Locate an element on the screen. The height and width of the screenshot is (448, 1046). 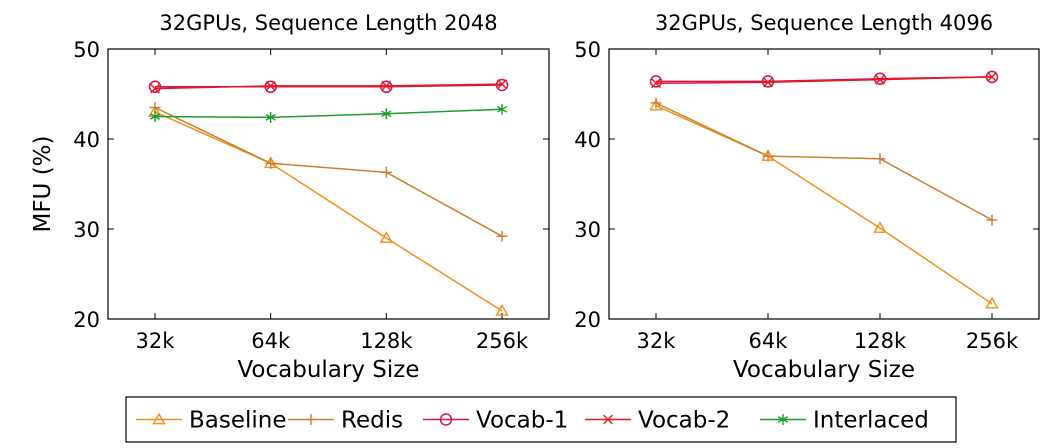
legend-marker-interlaced is located at coordinates (783, 419).